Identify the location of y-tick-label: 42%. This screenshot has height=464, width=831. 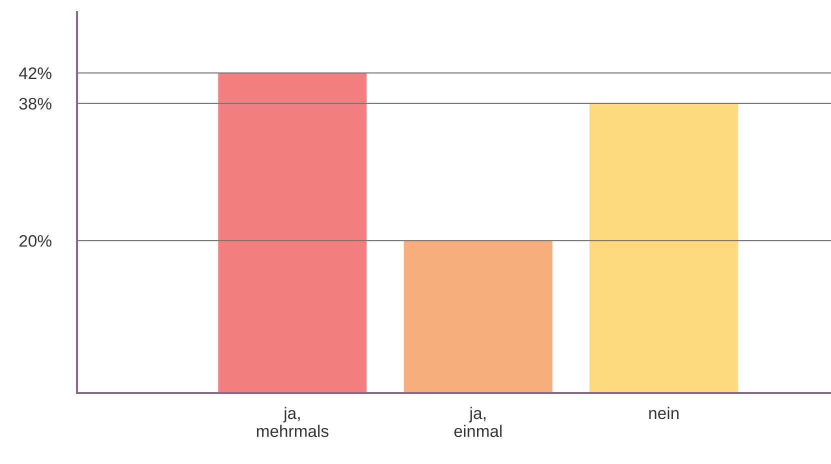
(35, 73).